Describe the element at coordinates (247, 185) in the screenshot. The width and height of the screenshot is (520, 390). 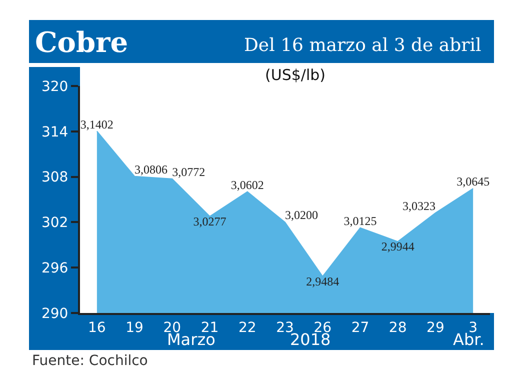
I see `data-label: 3,0602` at that location.